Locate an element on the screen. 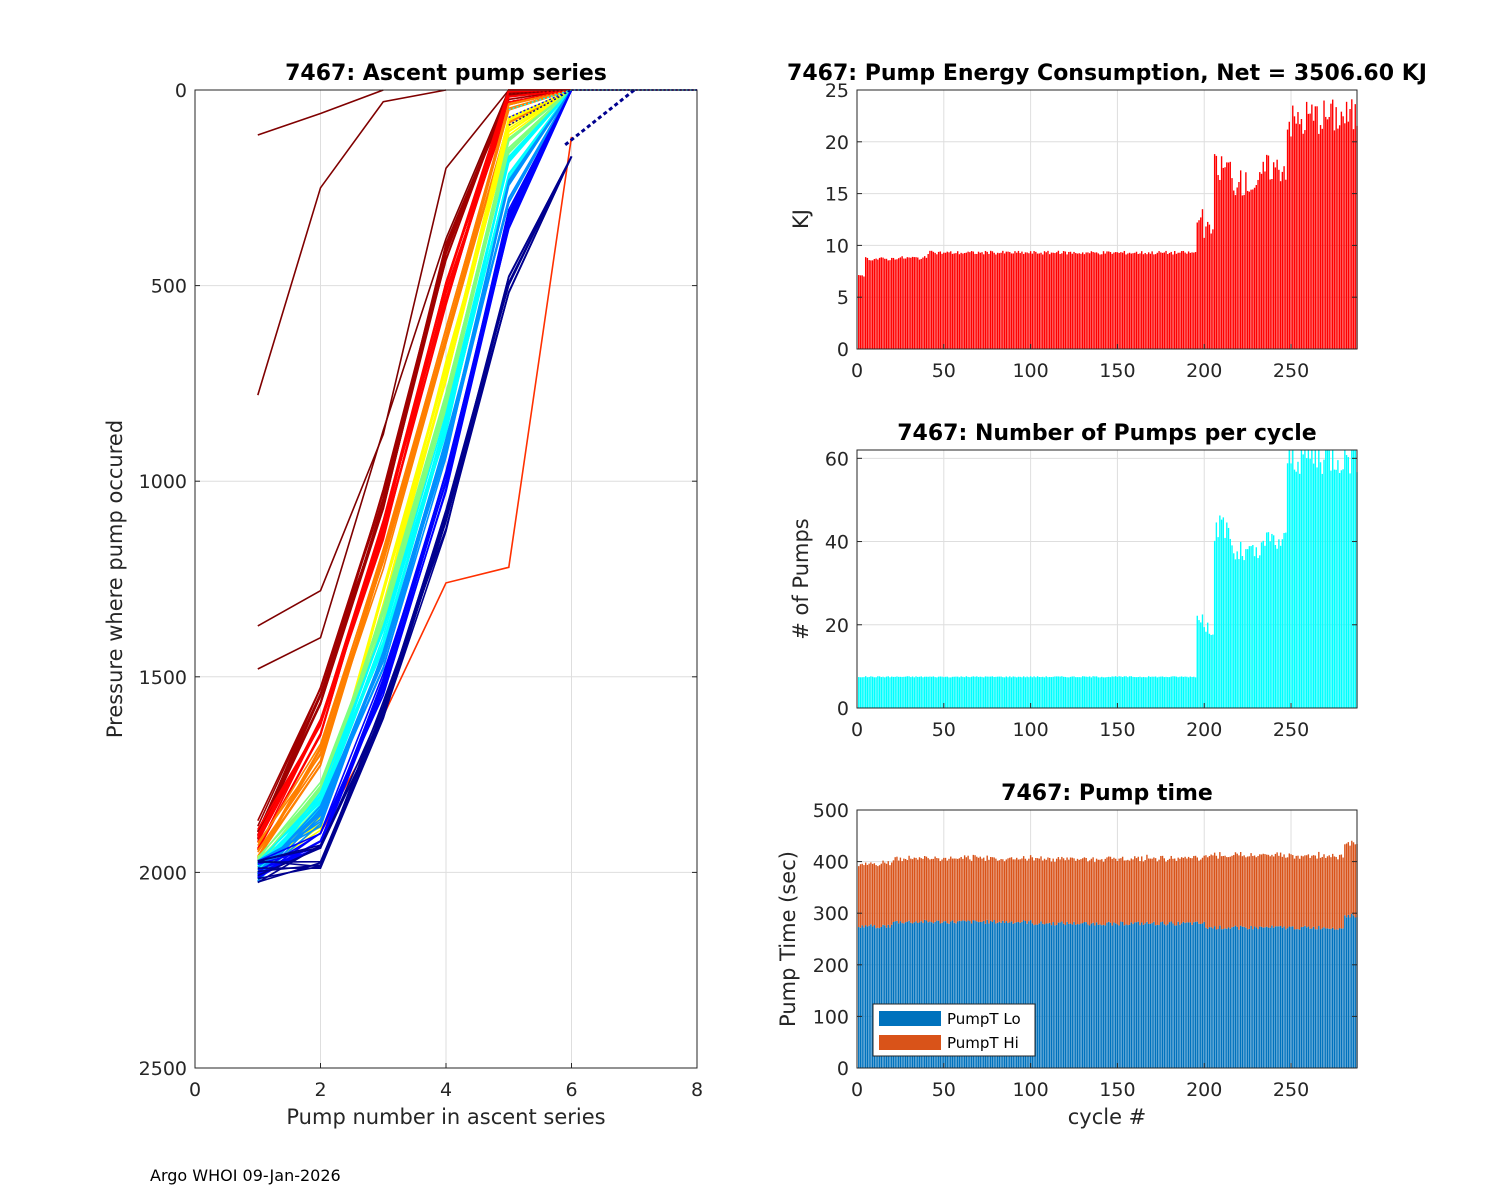 This screenshot has width=1500, height=1200. y-tick-label: 400 is located at coordinates (831, 863).